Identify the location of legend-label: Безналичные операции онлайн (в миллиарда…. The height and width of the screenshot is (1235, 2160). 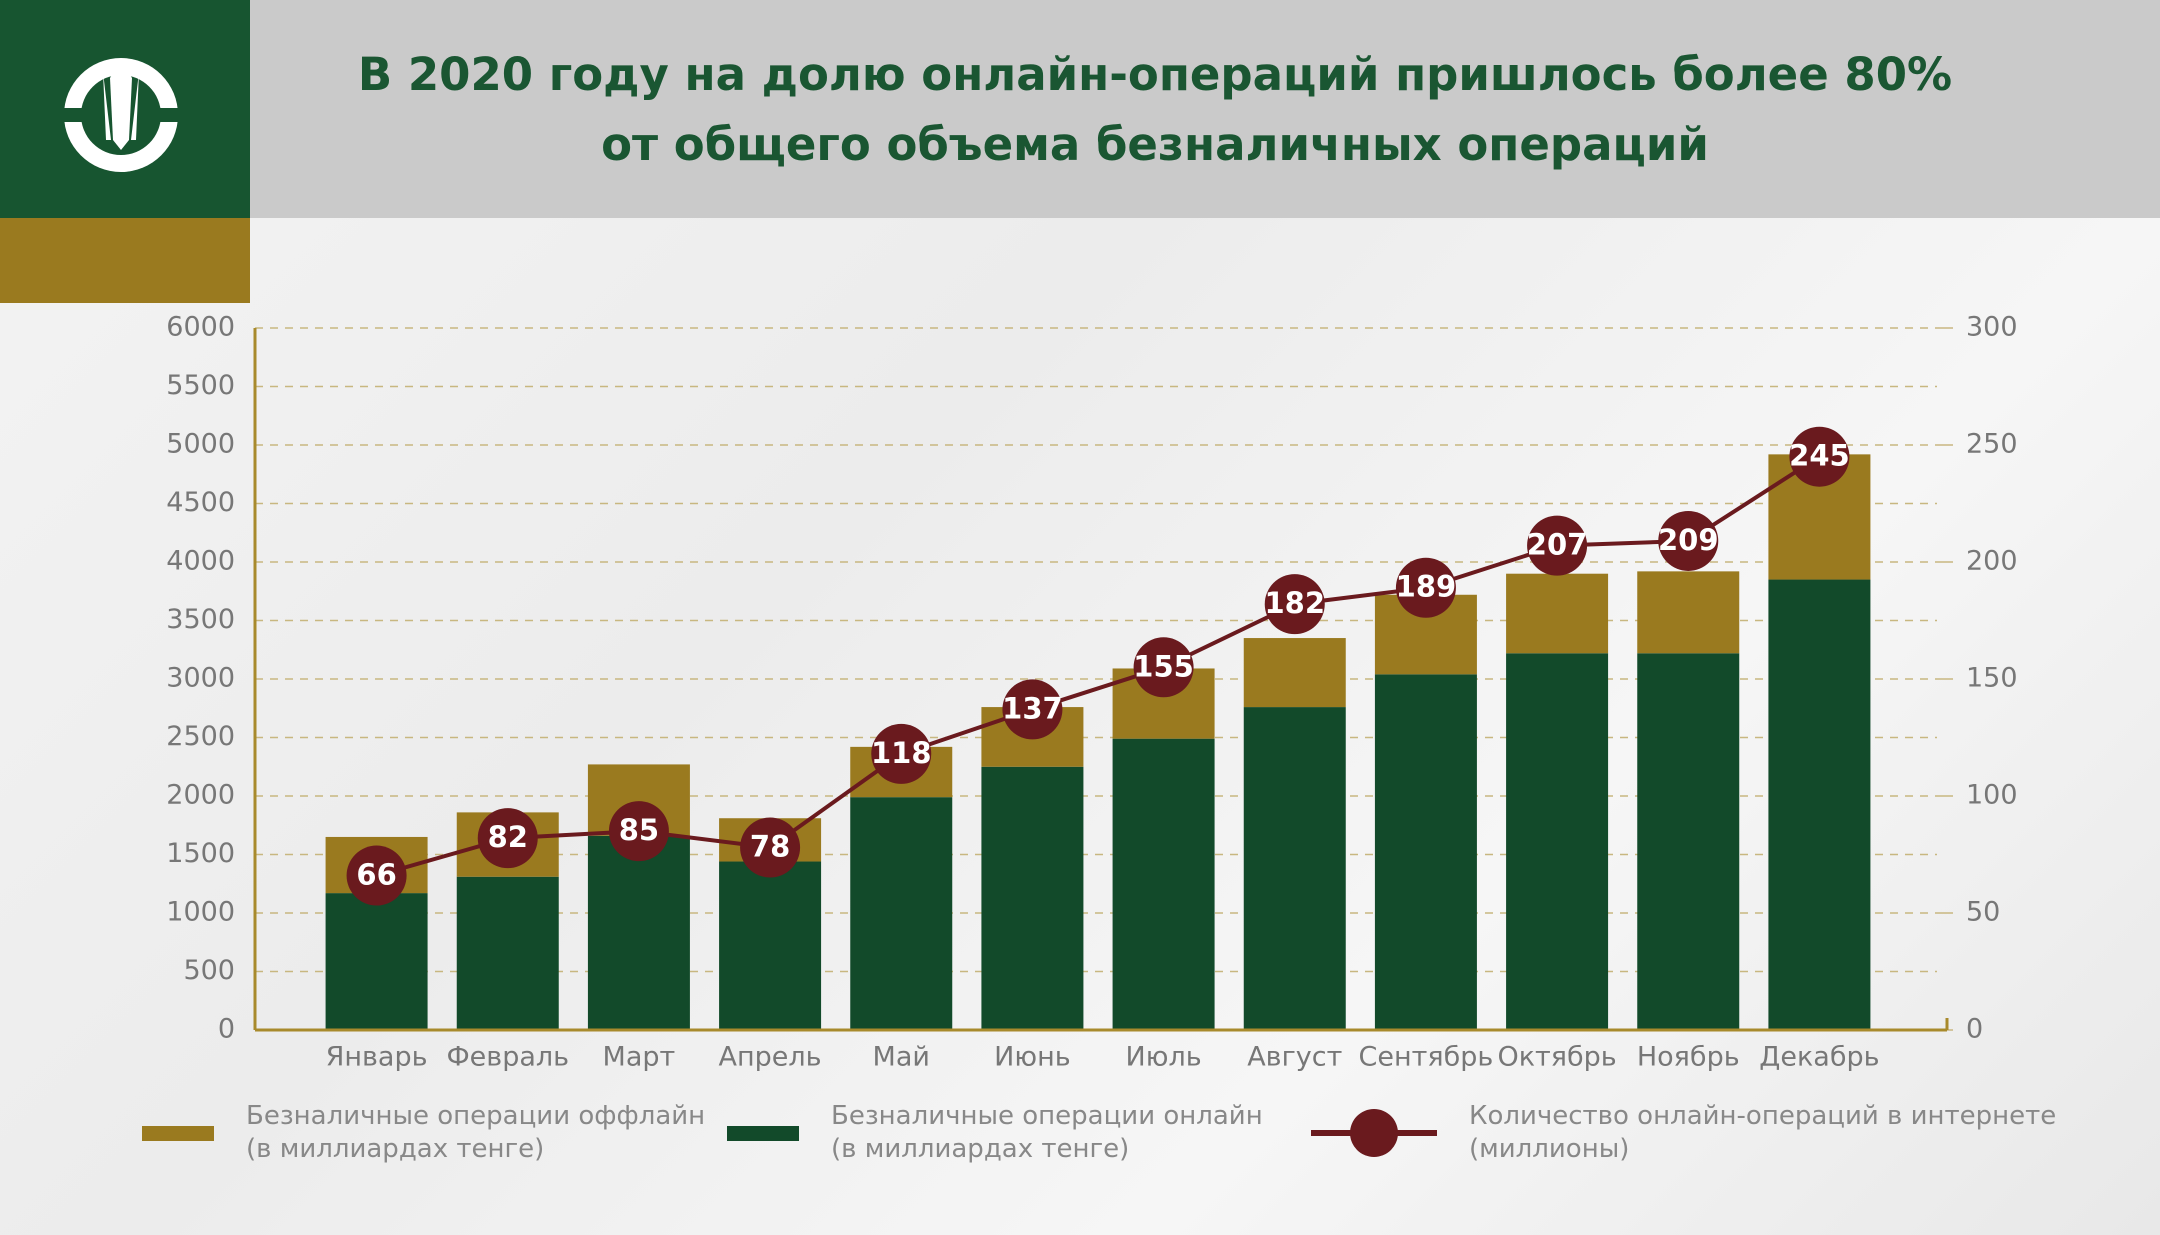
(1047, 1132).